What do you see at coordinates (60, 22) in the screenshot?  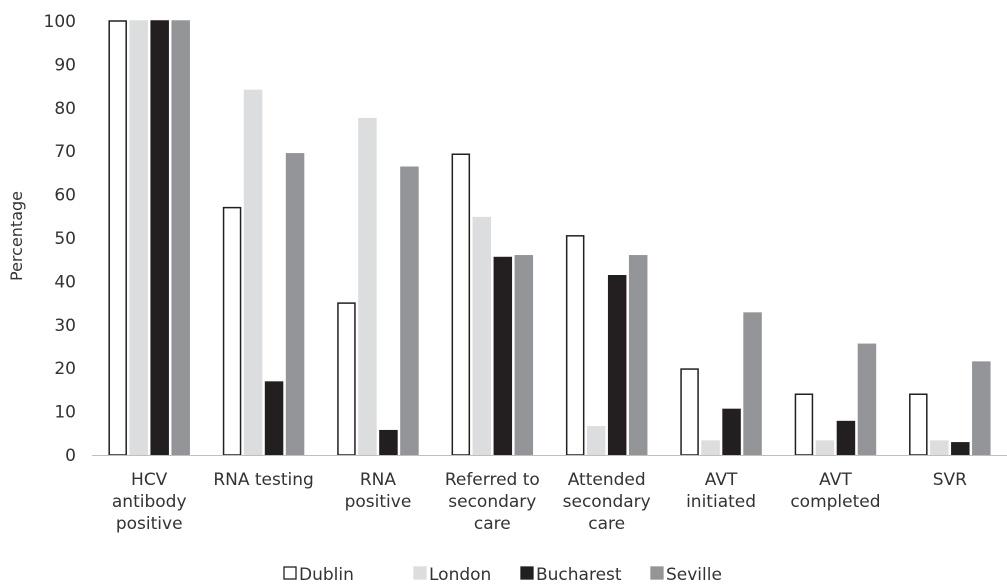 I see `y-tick-label: 100` at bounding box center [60, 22].